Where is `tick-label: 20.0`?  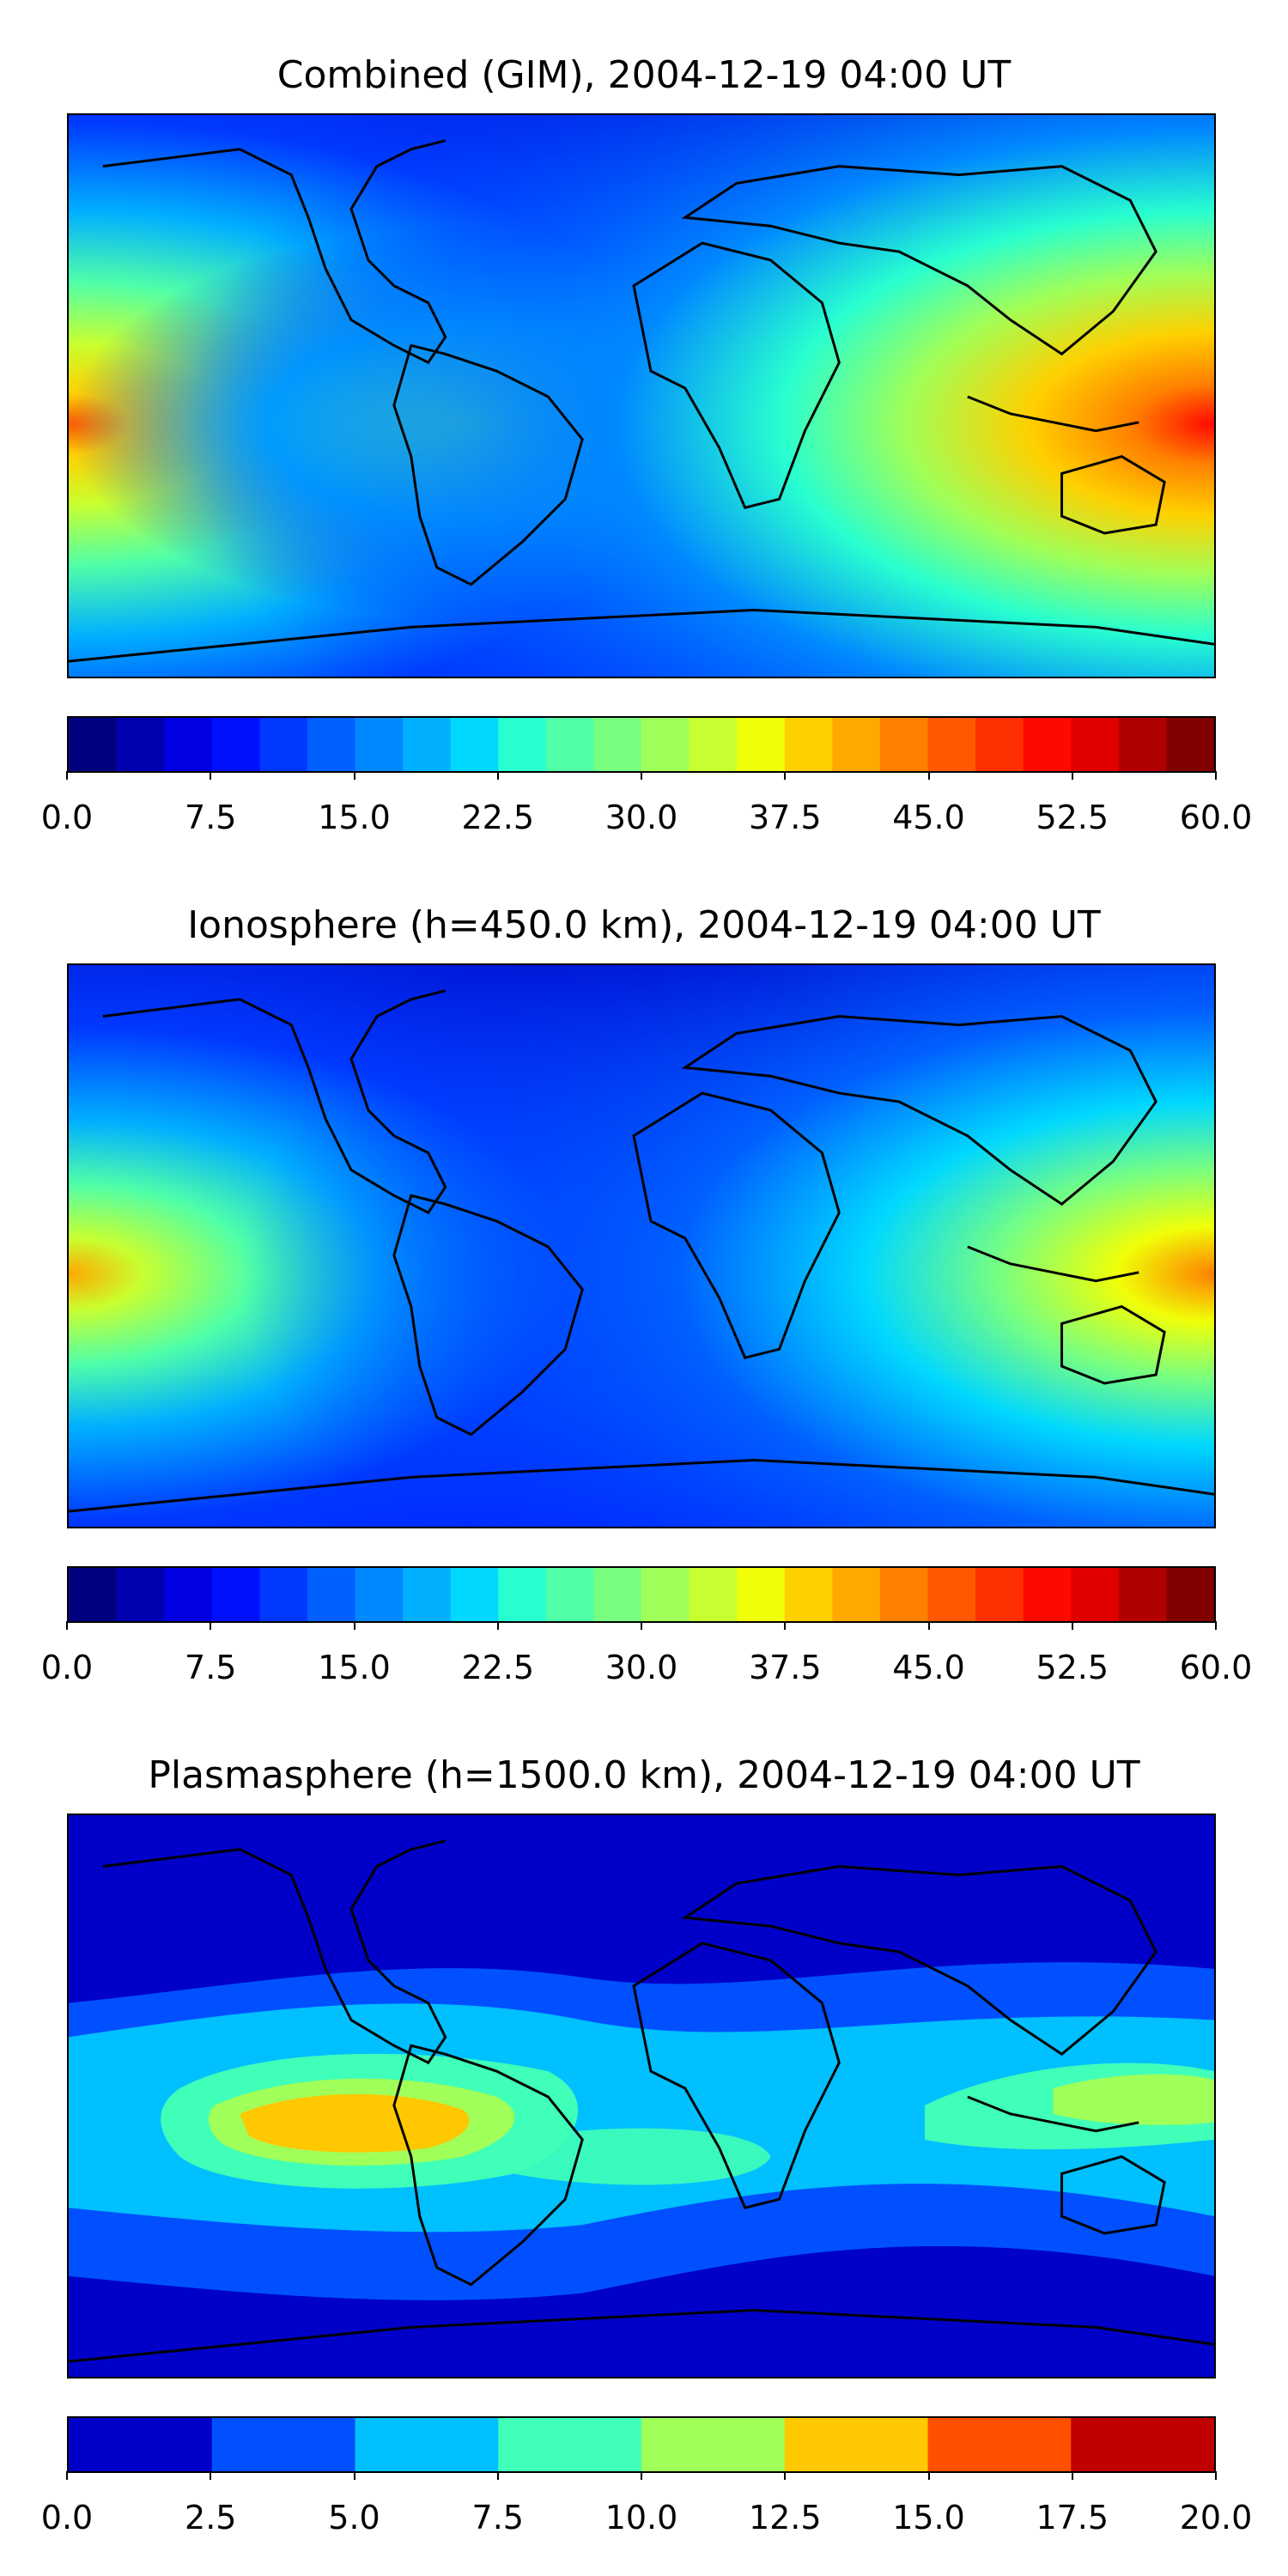 tick-label: 20.0 is located at coordinates (1216, 2518).